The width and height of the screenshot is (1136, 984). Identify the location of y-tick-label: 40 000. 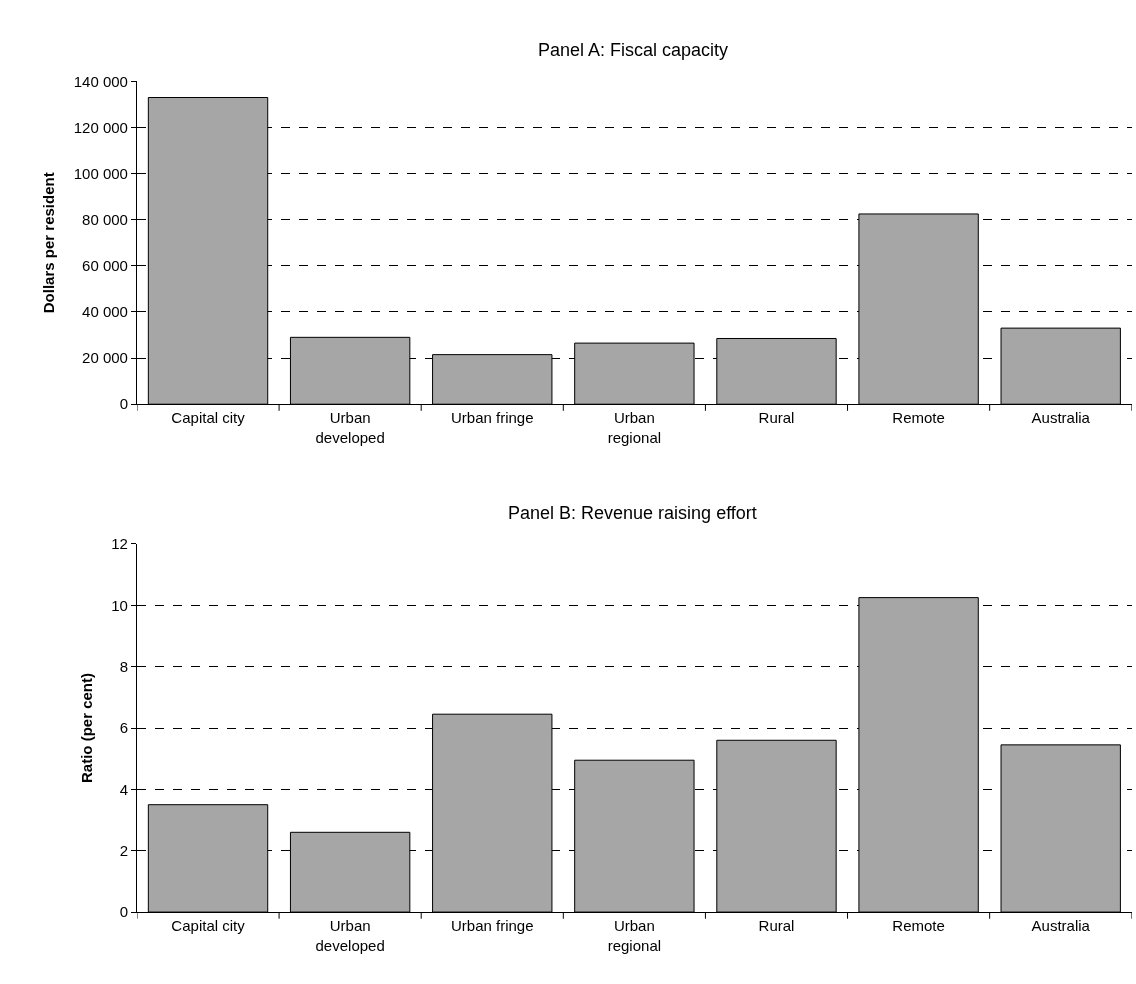
(105, 312).